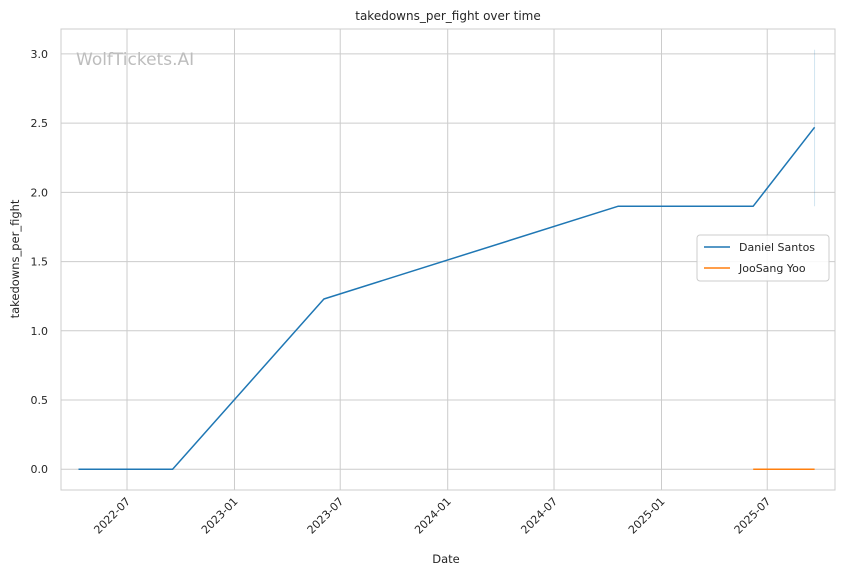 The image size is (844, 575). I want to click on x-tick-label: 2024-01, so click(433, 516).